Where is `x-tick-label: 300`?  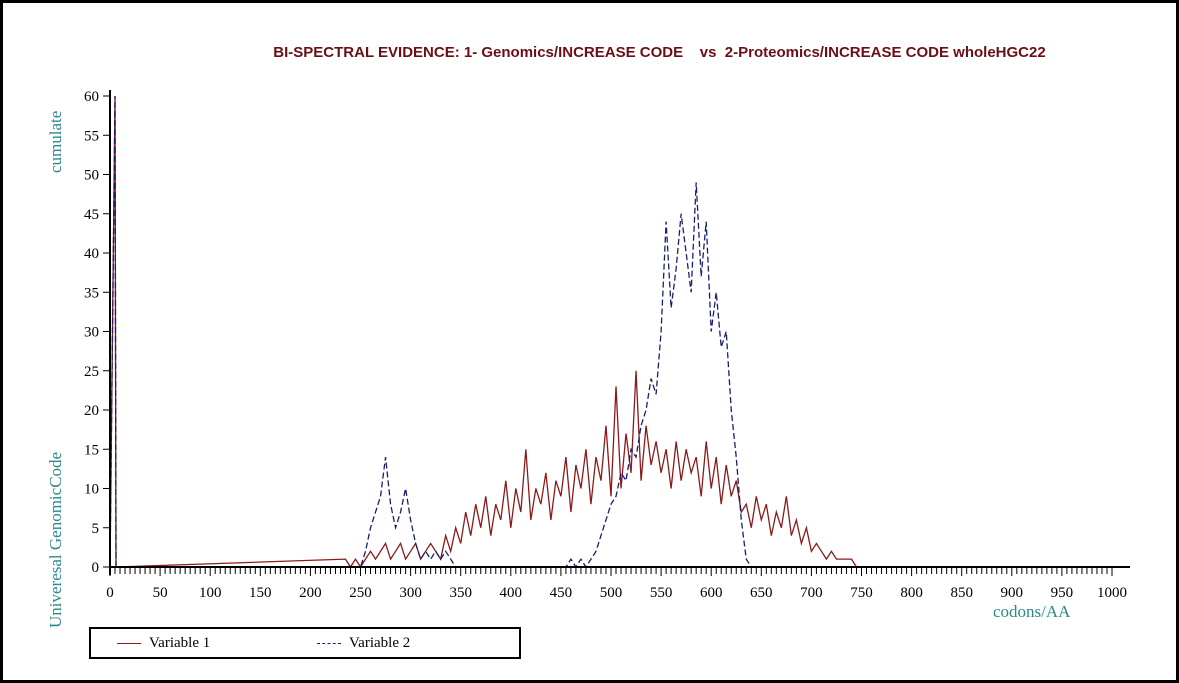
x-tick-label: 300 is located at coordinates (410, 593).